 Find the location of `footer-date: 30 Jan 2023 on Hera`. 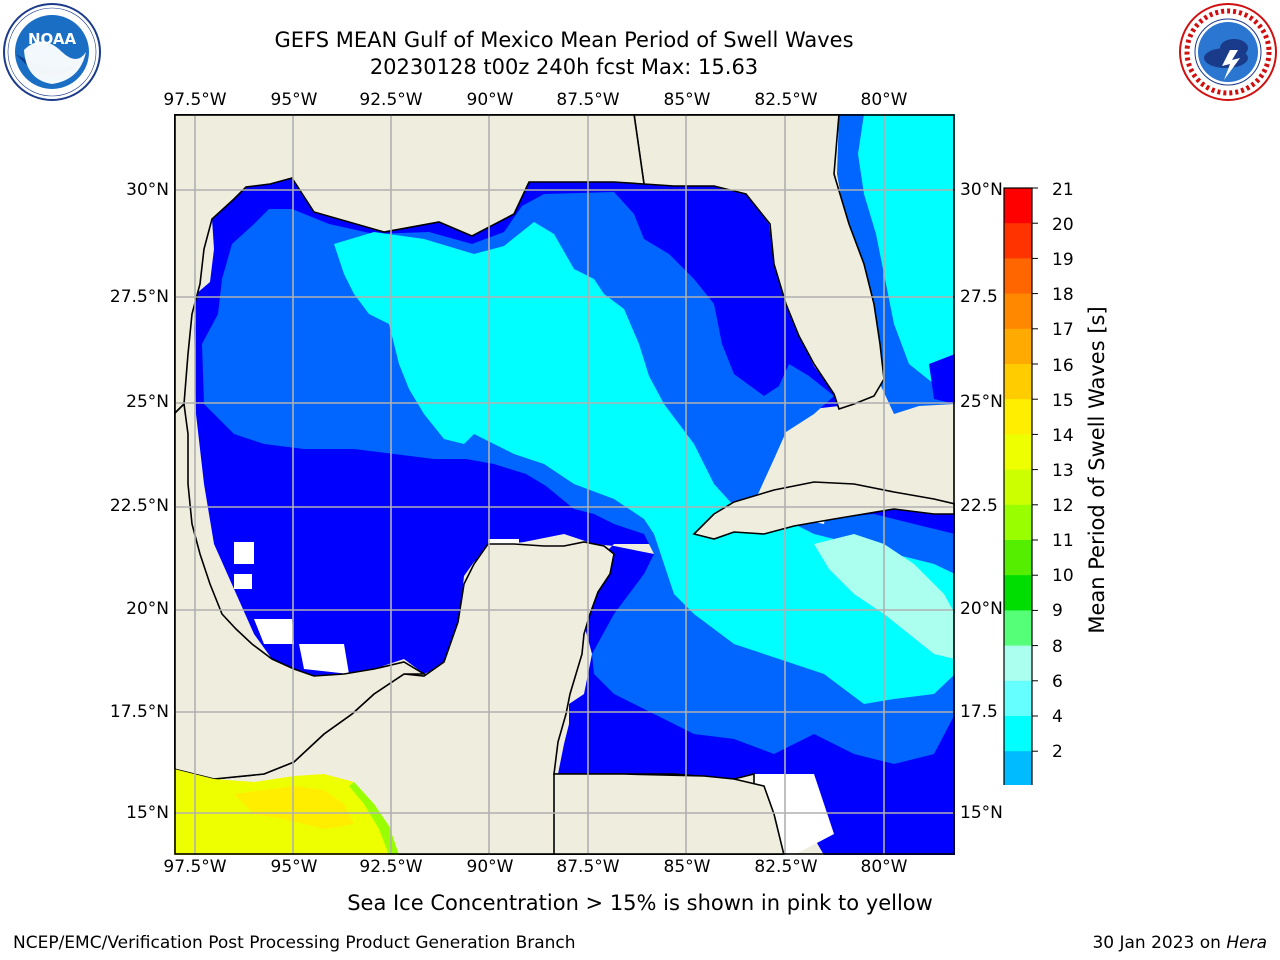

footer-date: 30 Jan 2023 on Hera is located at coordinates (1179, 943).